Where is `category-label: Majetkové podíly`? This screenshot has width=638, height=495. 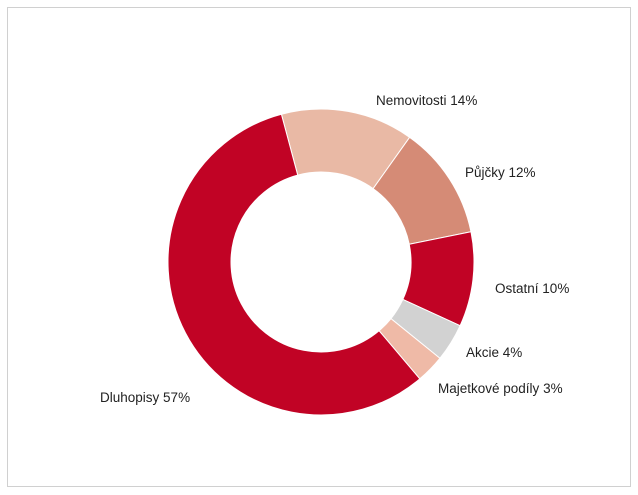
category-label: Majetkové podíly is located at coordinates (489, 388).